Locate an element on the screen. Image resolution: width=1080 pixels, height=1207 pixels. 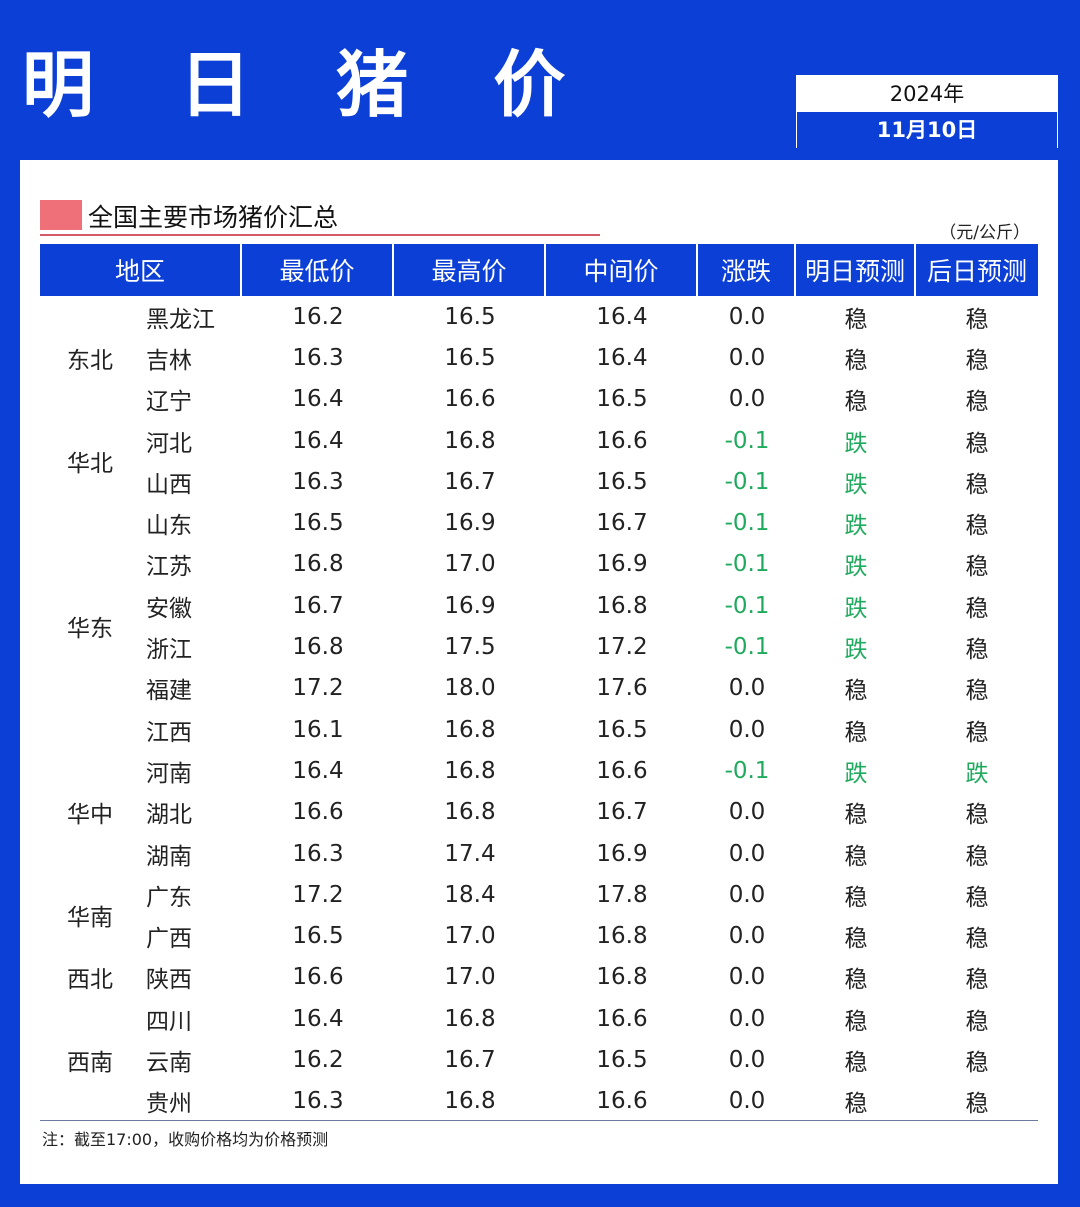
high-price-cell: 18.0 is located at coordinates (470, 688).